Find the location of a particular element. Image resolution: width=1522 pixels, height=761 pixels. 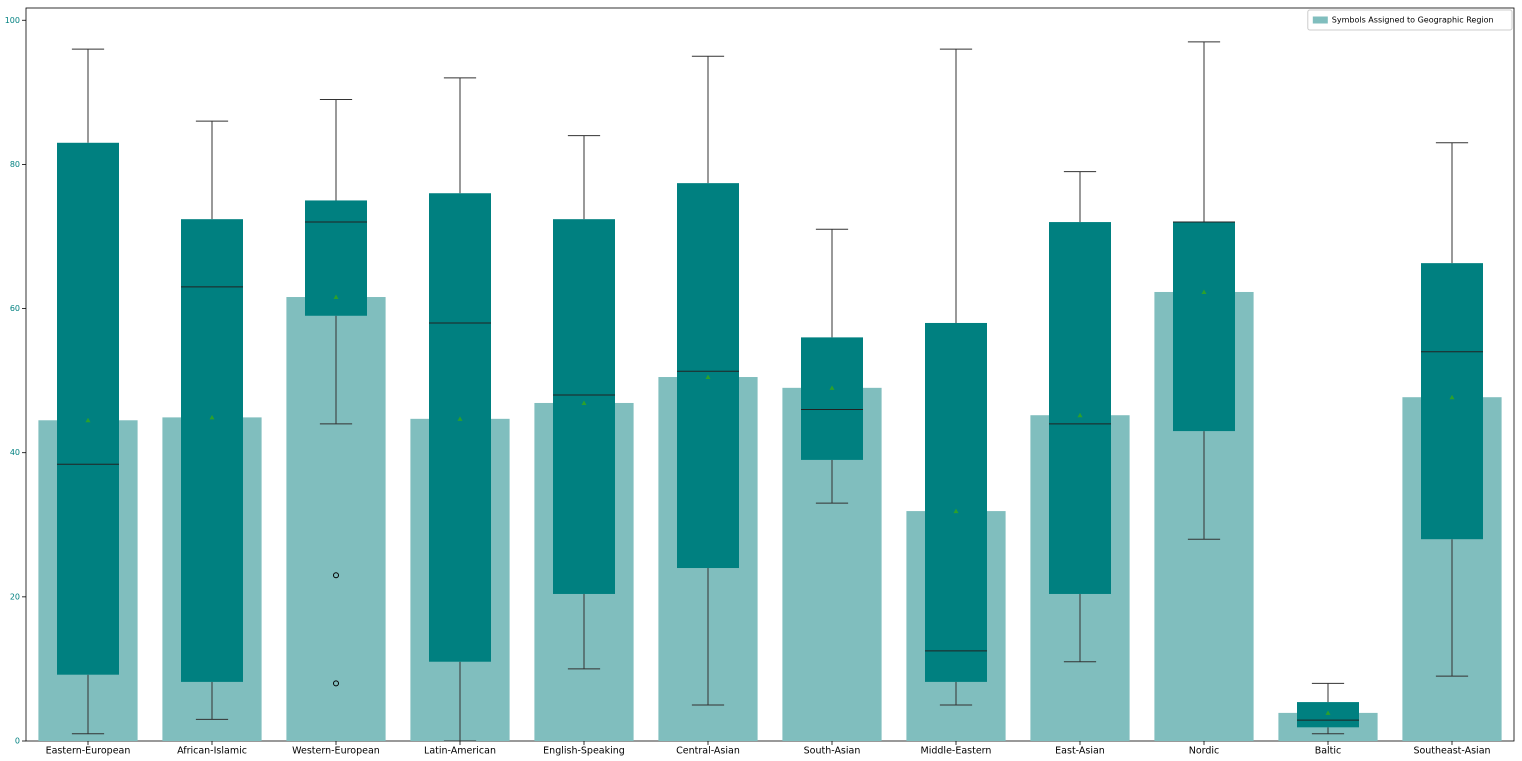

x-tick-label: South-Asian is located at coordinates (832, 751).